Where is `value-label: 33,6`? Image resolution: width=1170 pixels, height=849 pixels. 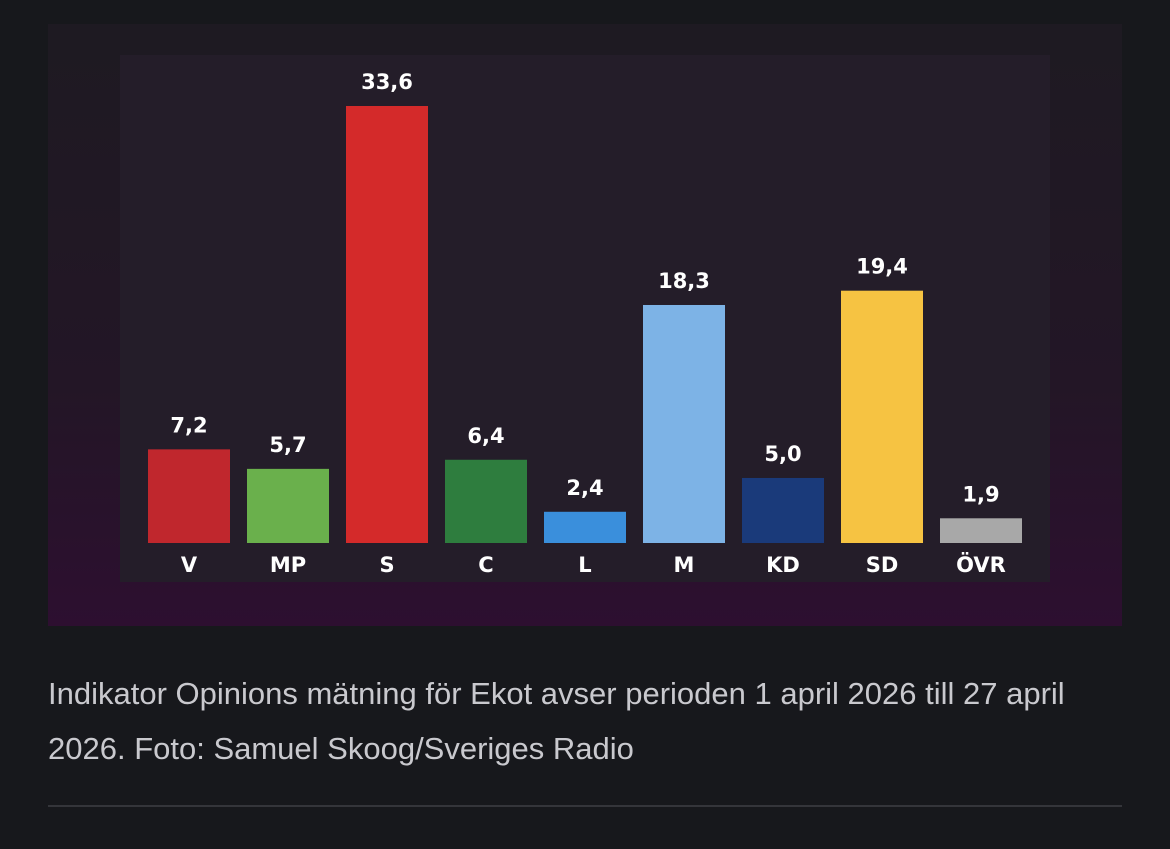 value-label: 33,6 is located at coordinates (387, 82).